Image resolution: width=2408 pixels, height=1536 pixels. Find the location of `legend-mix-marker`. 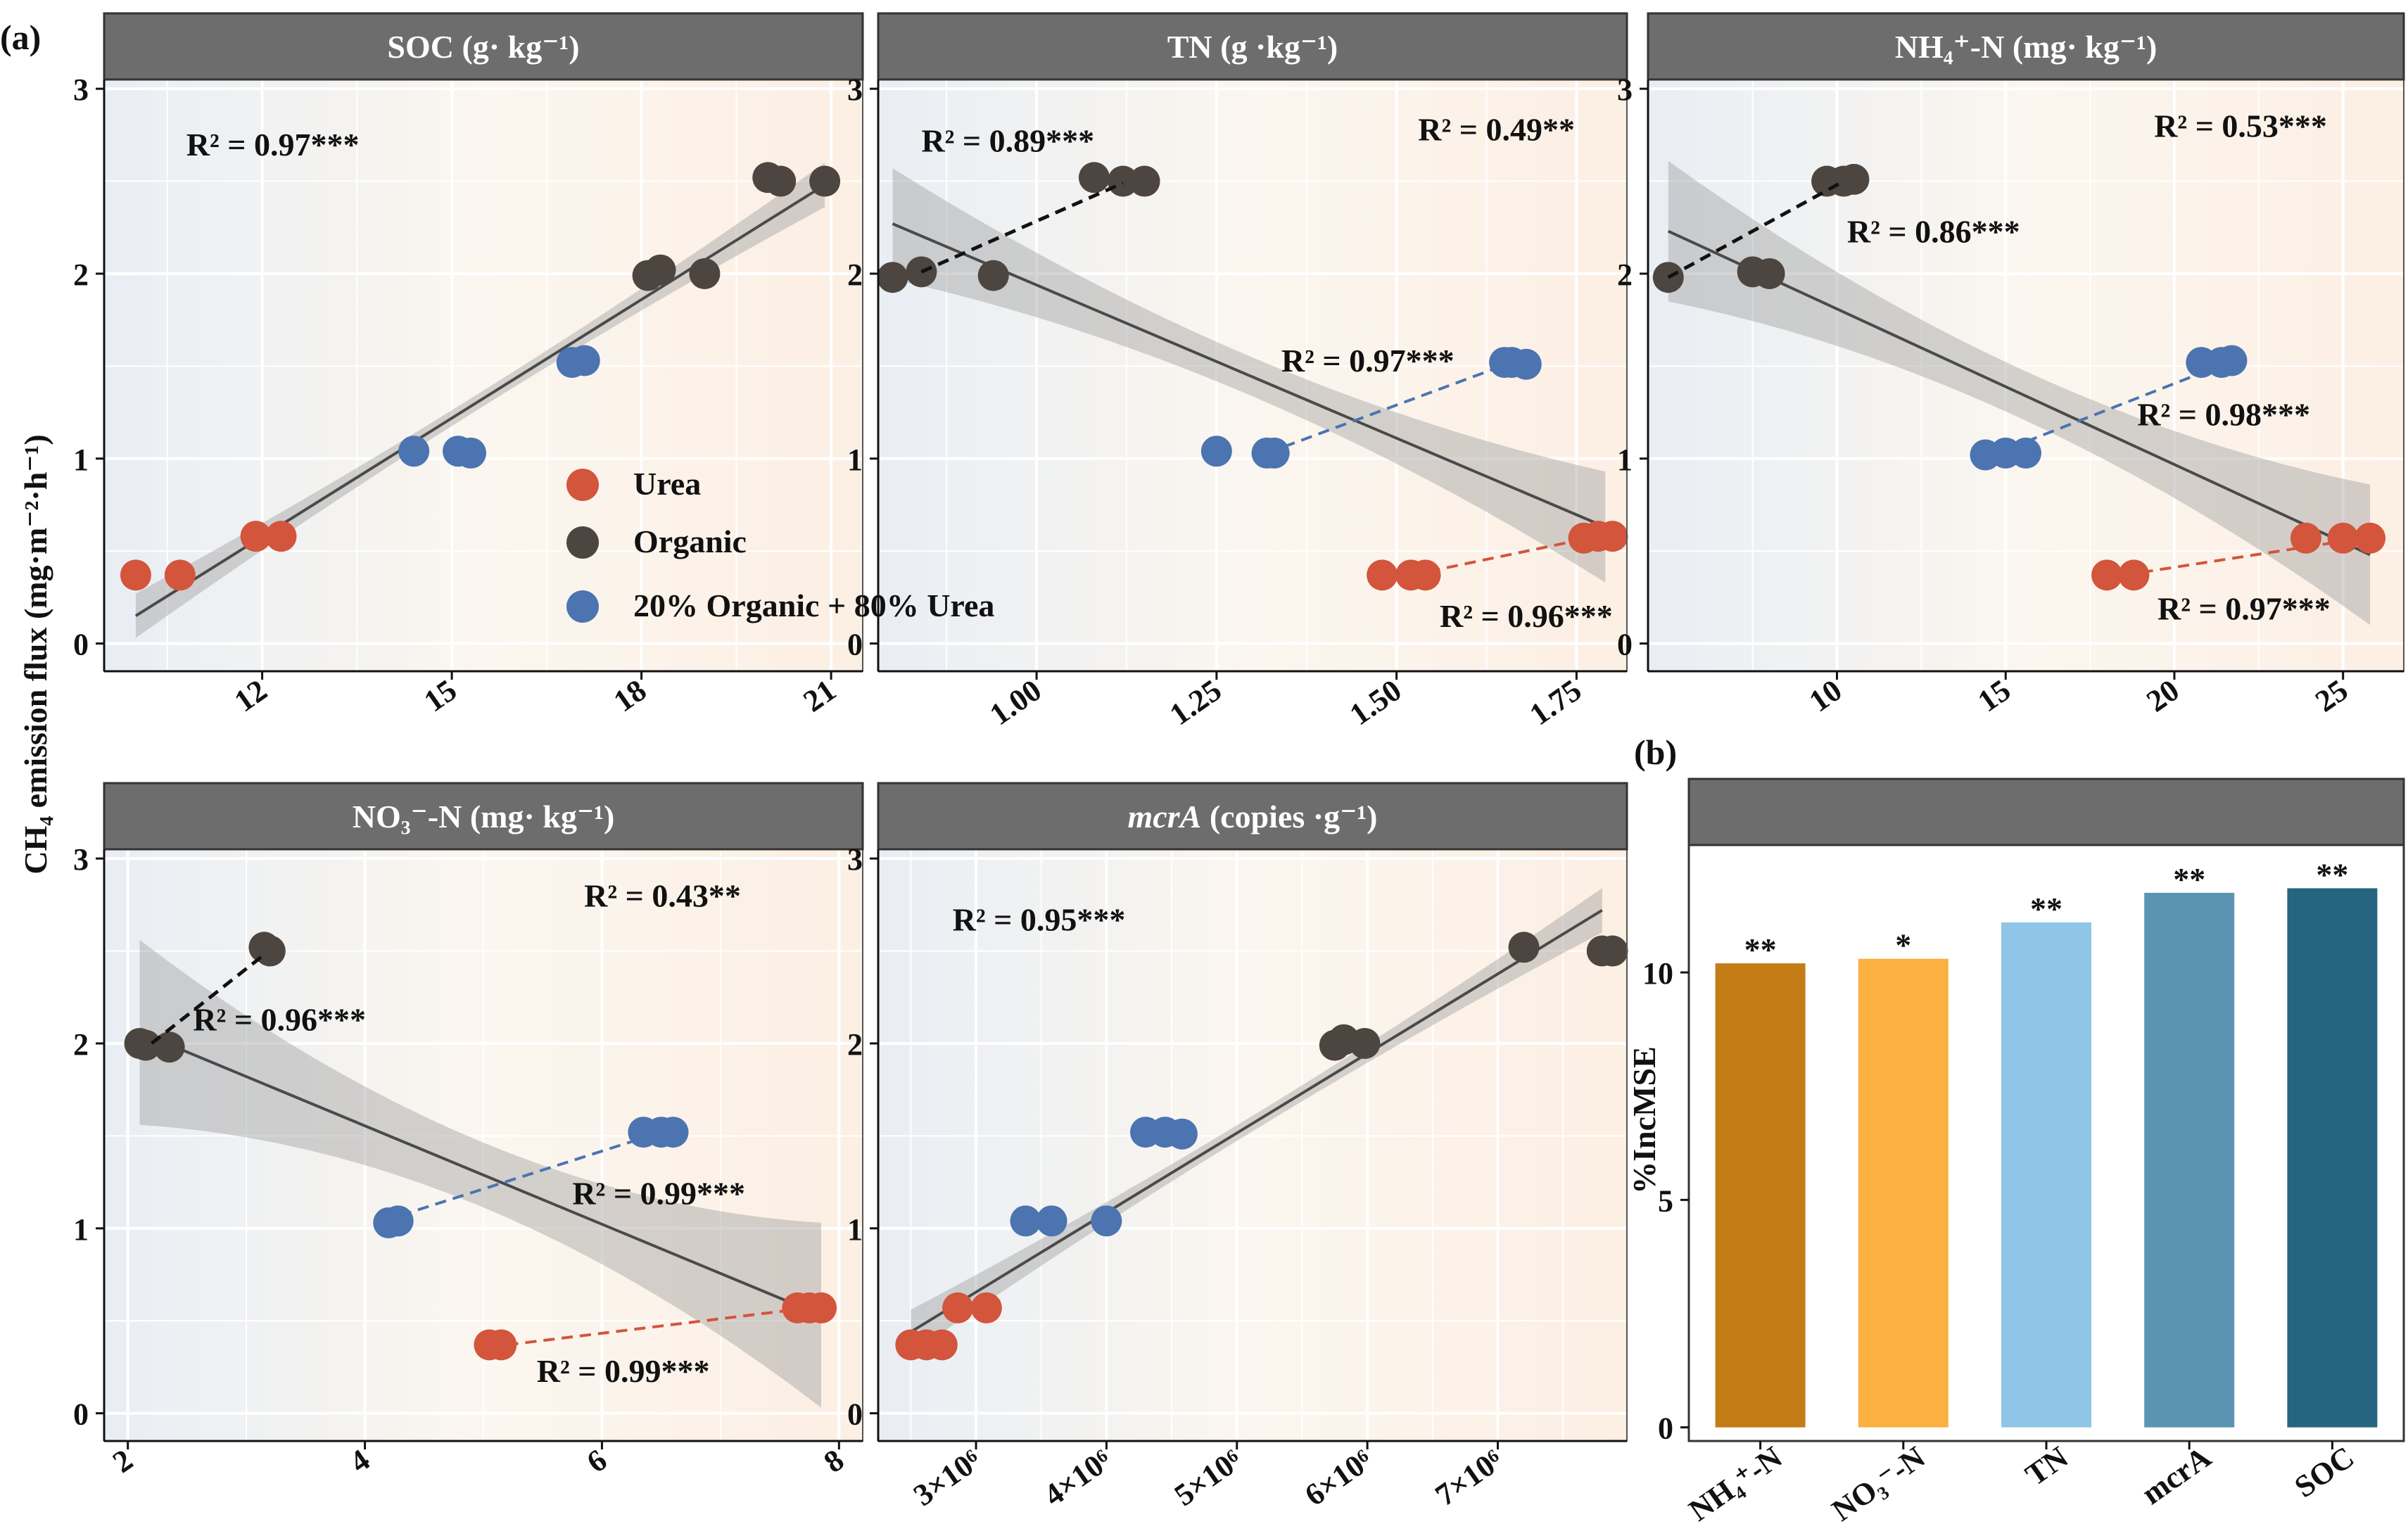

legend-mix-marker is located at coordinates (582, 606).